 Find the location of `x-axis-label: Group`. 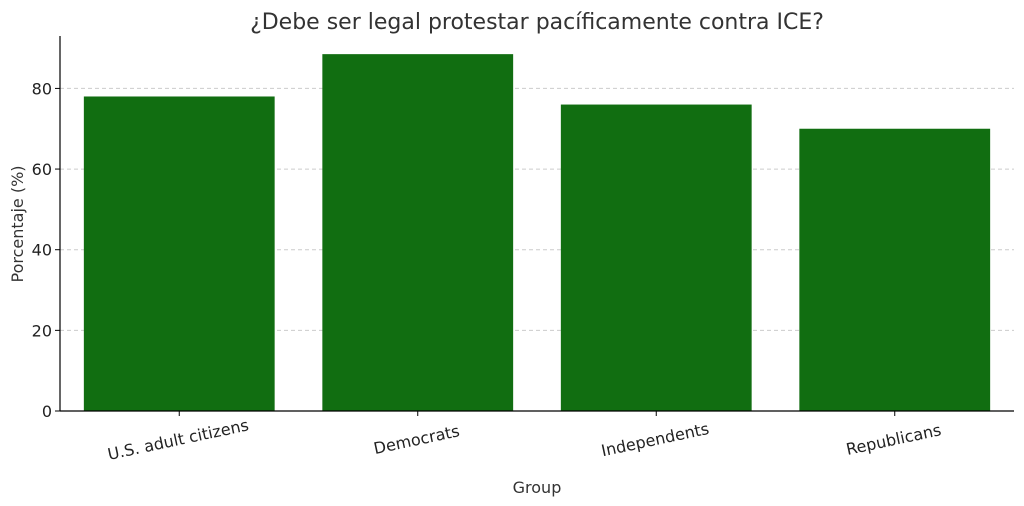

x-axis-label: Group is located at coordinates (537, 487).